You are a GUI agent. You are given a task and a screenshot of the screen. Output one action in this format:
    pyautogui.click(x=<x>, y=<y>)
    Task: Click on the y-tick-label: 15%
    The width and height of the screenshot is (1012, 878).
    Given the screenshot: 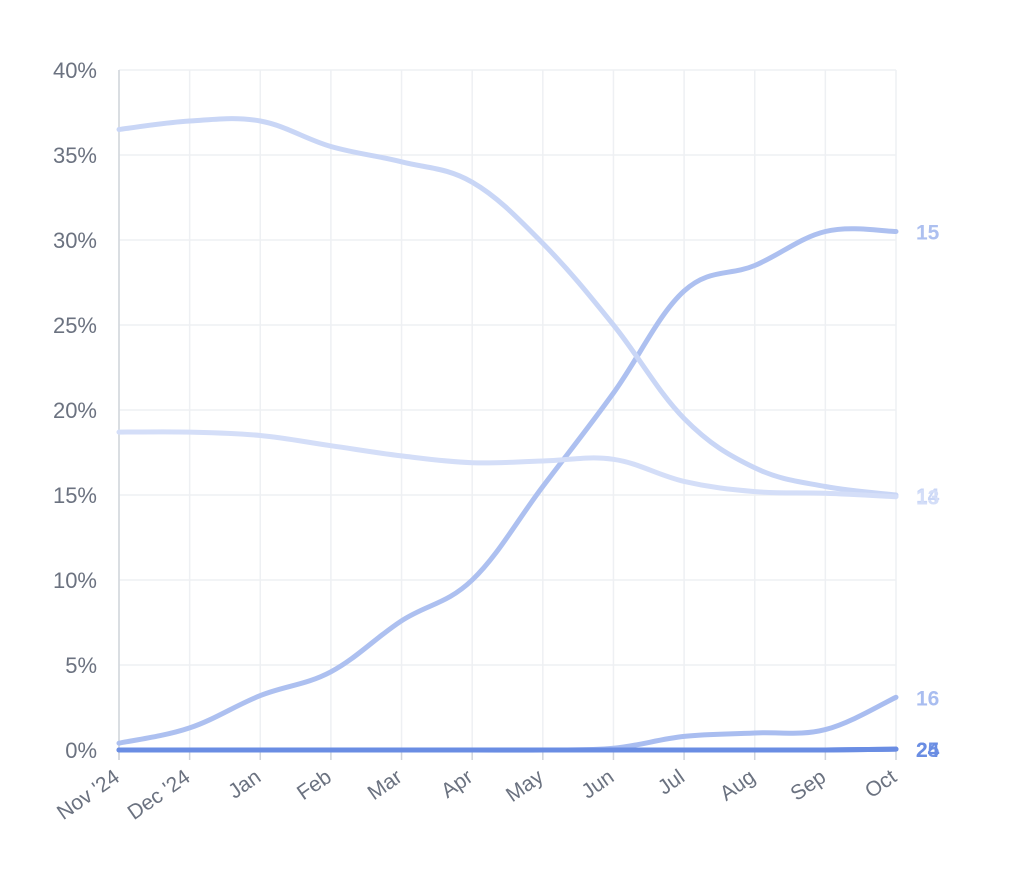 What is the action you would take?
    pyautogui.click(x=75, y=495)
    